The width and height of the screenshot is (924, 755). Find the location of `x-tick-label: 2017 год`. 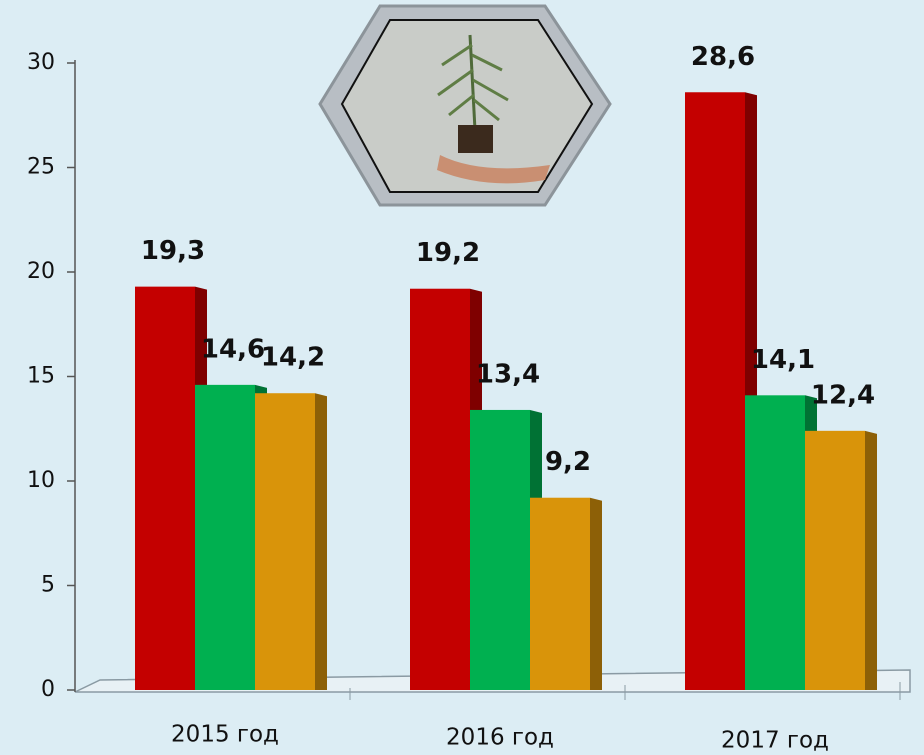

x-tick-label: 2017 год is located at coordinates (775, 741).